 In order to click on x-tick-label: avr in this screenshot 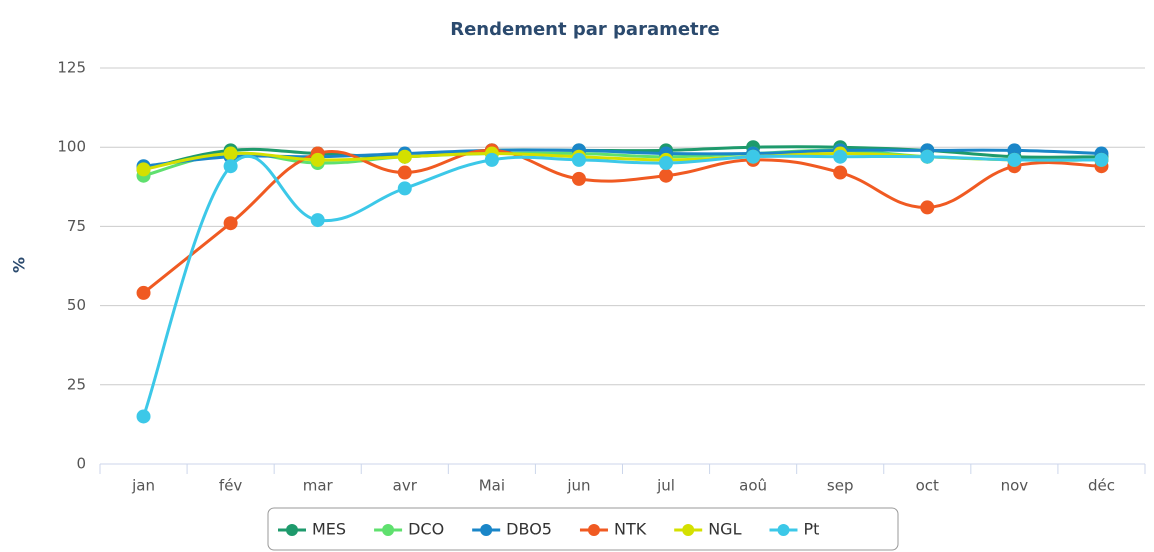, I will do `click(405, 486)`.